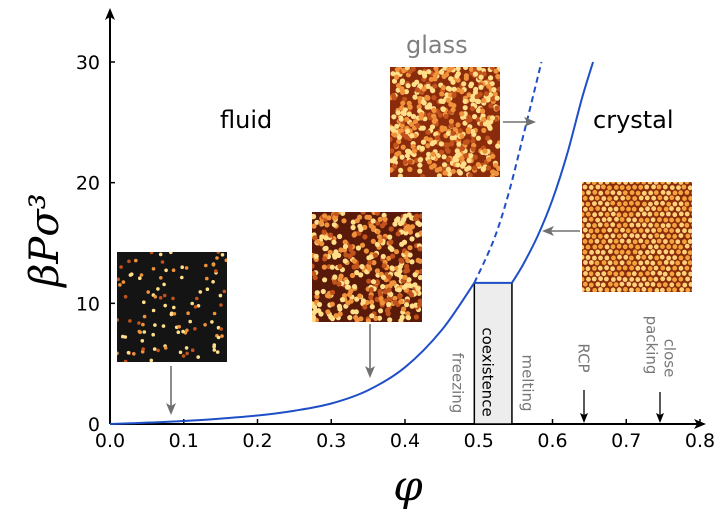 This screenshot has width=723, height=517. Describe the element at coordinates (331, 441) in the screenshot. I see `x-tick-label: 0.3` at that location.